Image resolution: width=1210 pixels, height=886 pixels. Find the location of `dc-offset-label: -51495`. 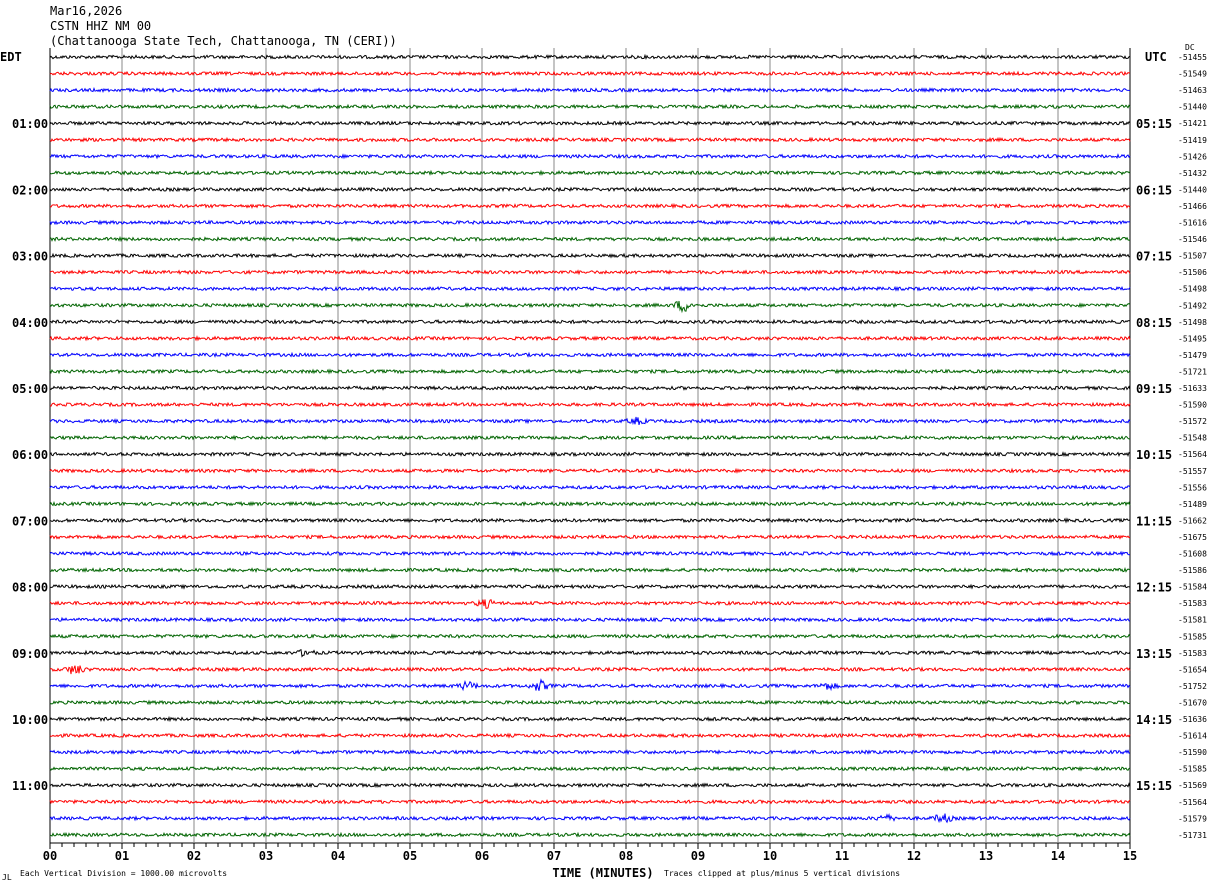

dc-offset-label: -51495 is located at coordinates (1192, 338).